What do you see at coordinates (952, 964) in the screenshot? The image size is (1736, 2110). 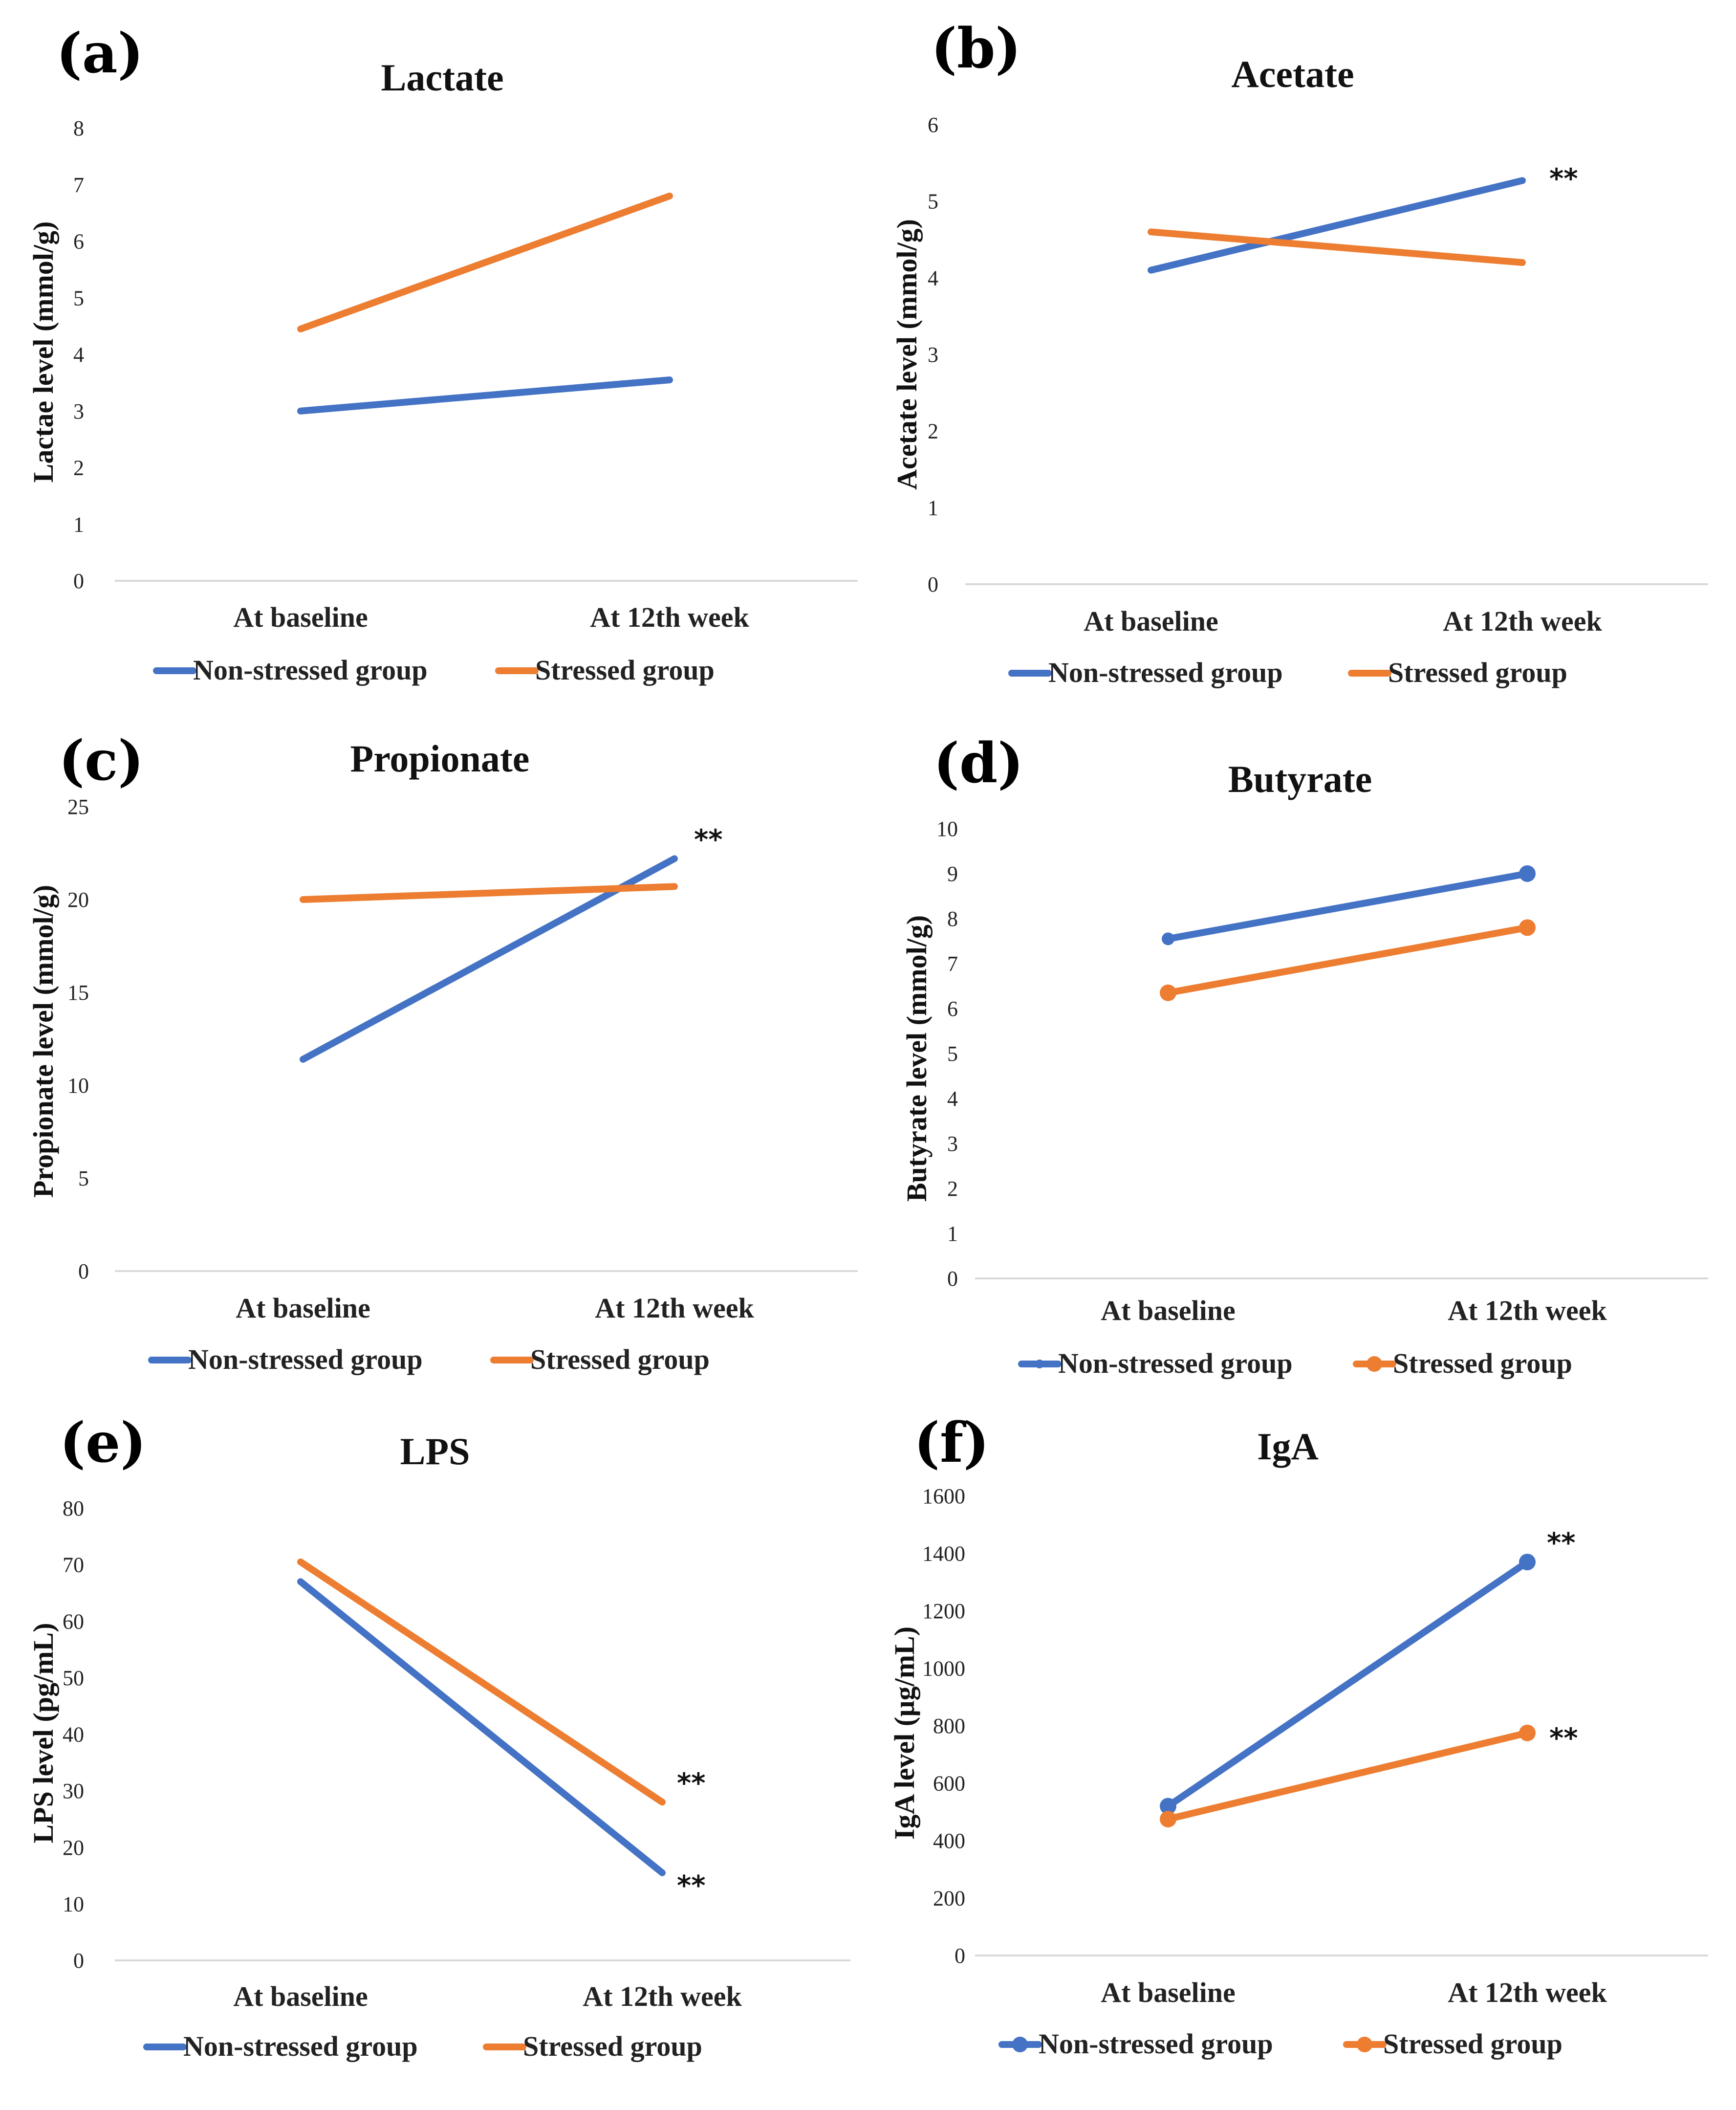 I see `y-tick-label: 7` at bounding box center [952, 964].